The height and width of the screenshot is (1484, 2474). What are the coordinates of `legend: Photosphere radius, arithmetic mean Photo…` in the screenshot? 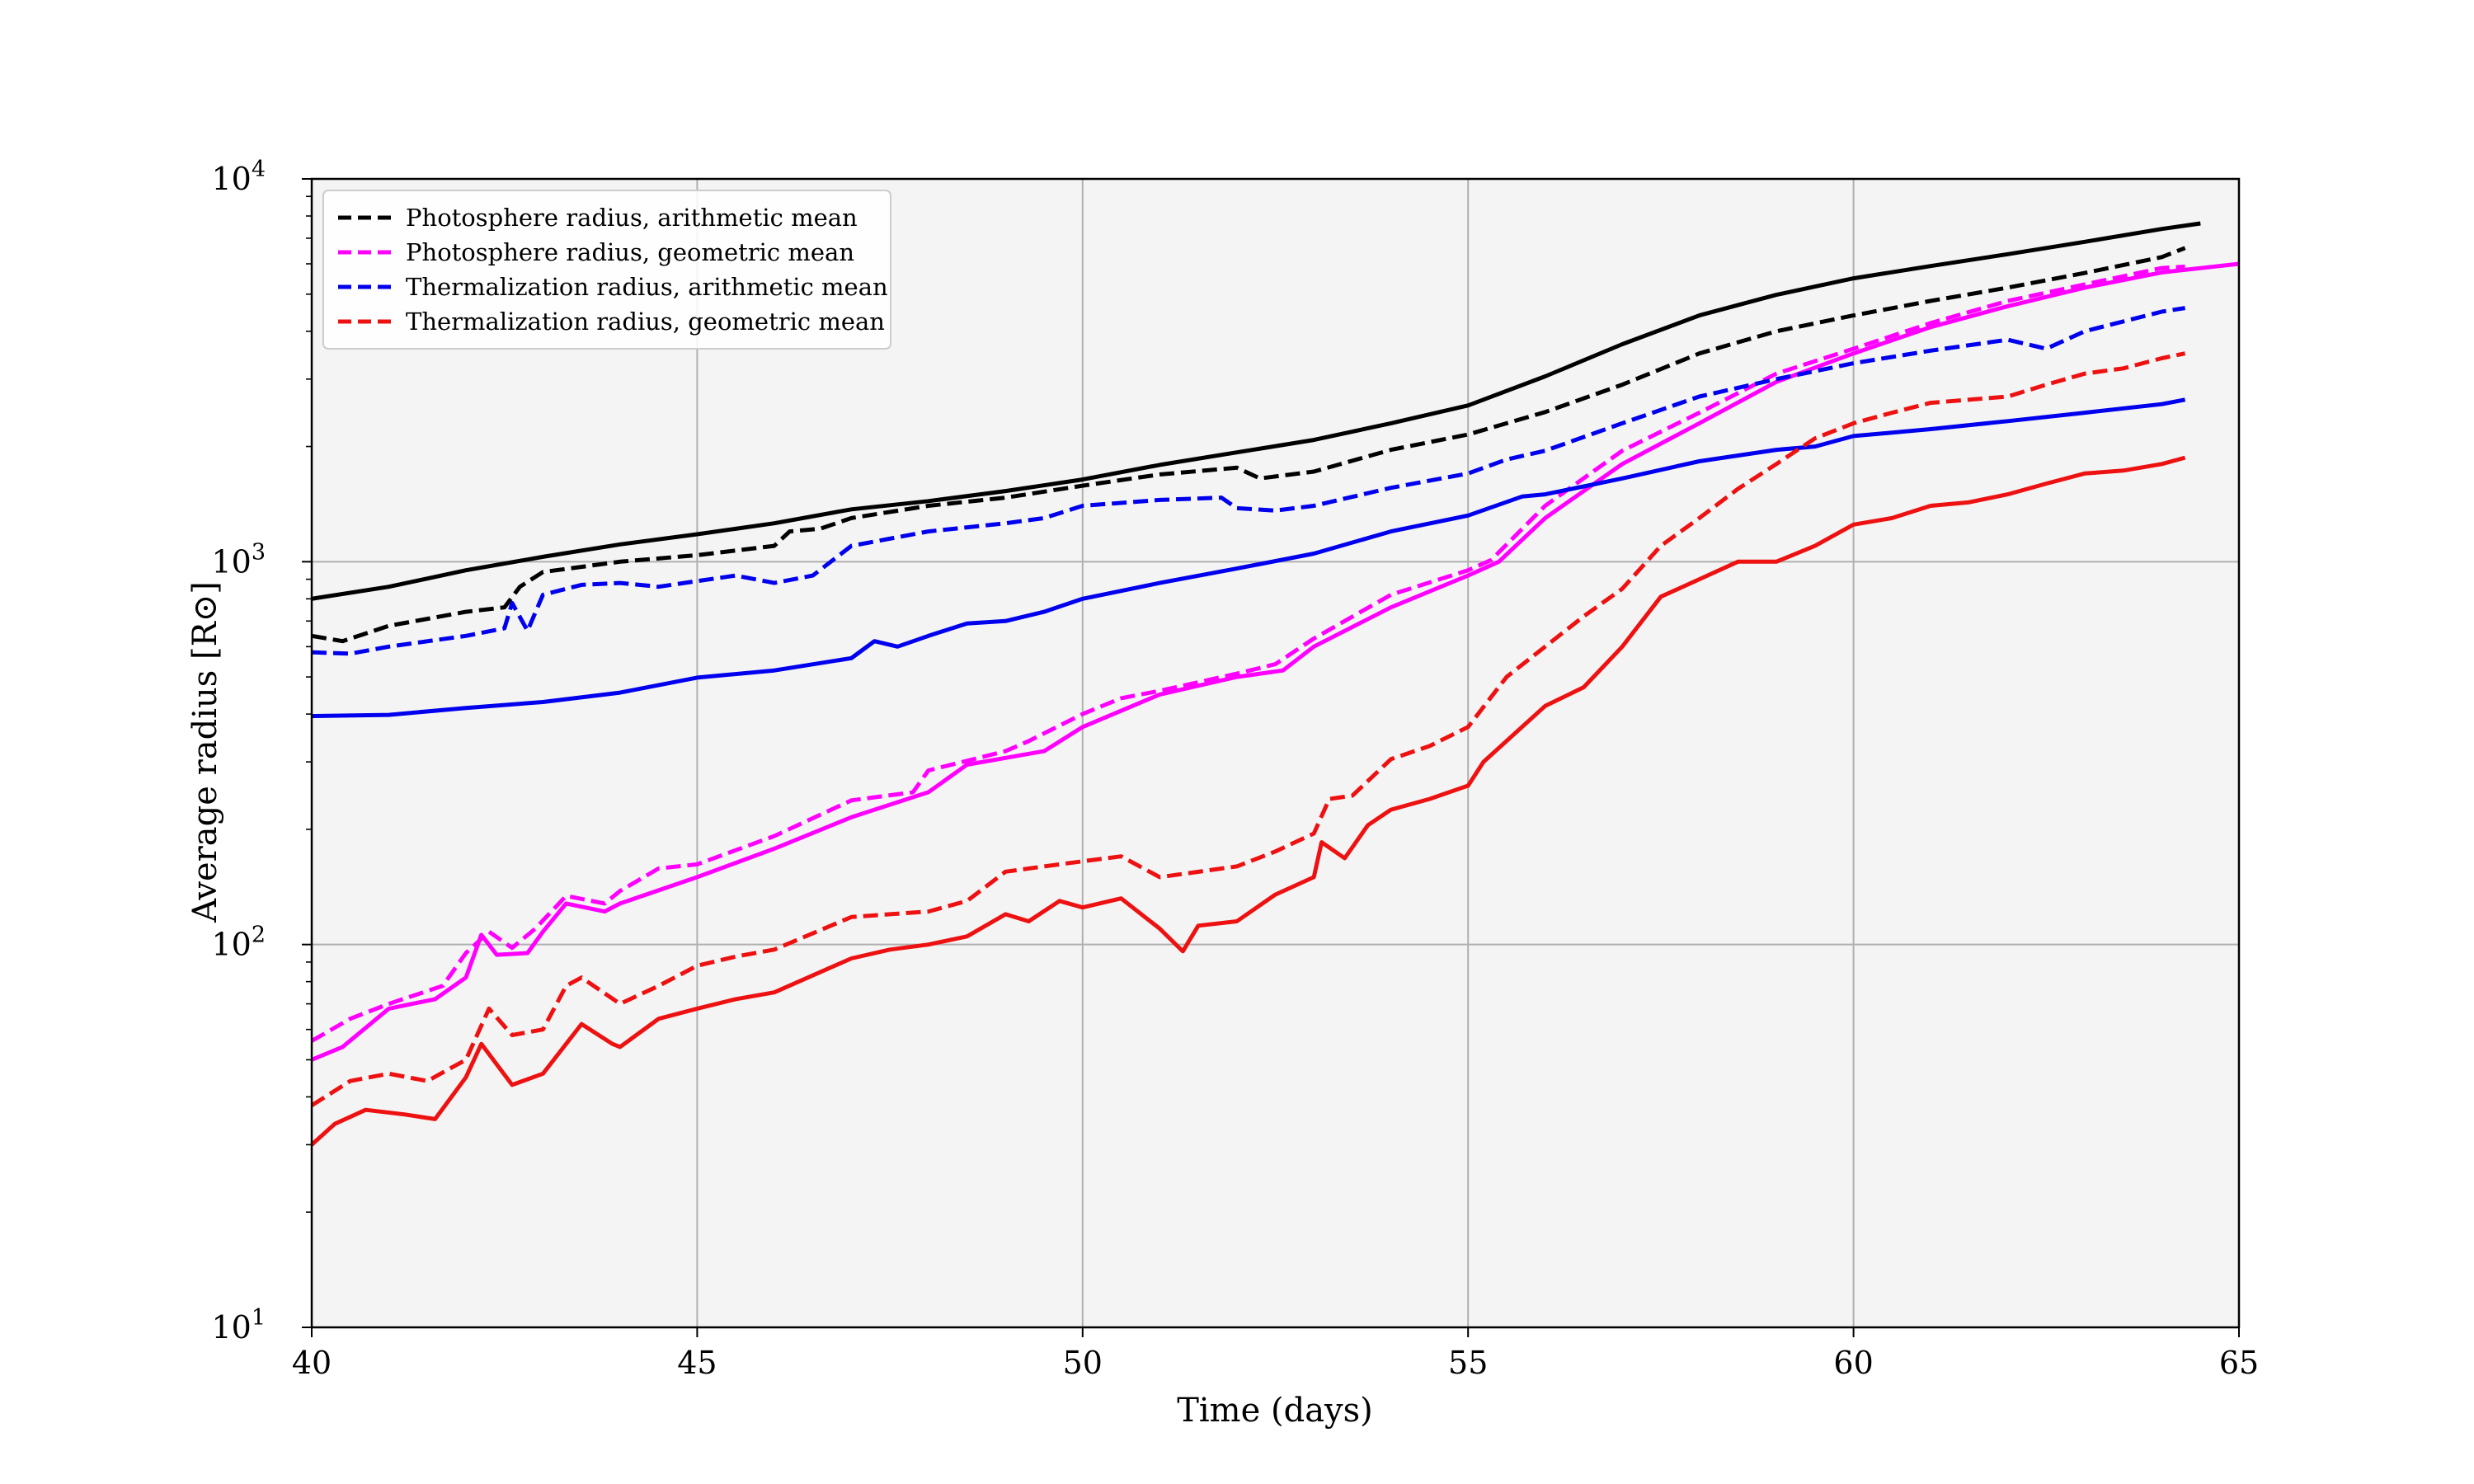 It's located at (606, 270).